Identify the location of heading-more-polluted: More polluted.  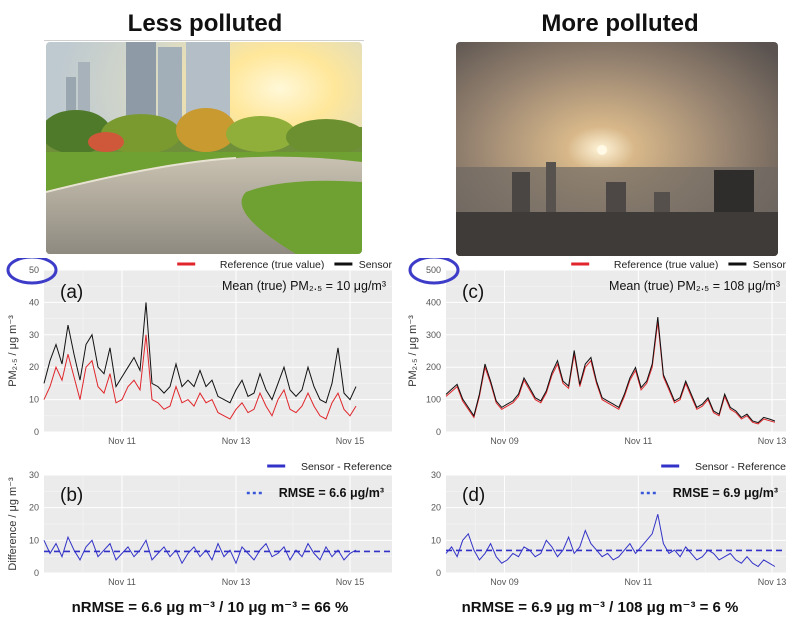
(620, 23).